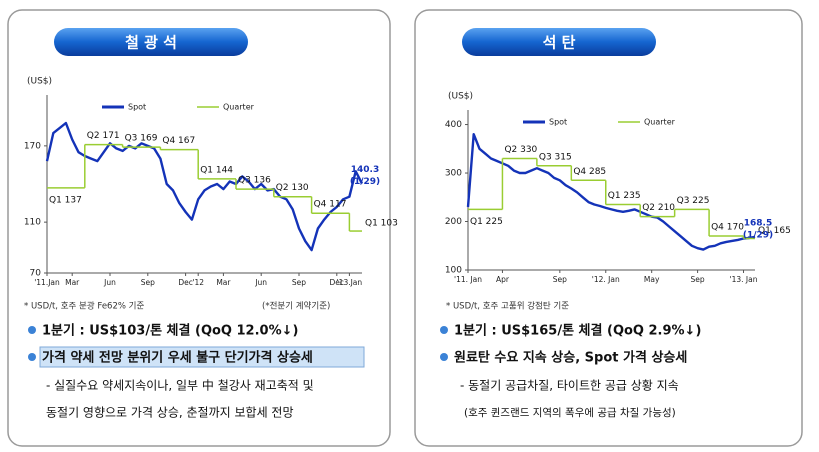 This screenshot has height=452, width=819. Describe the element at coordinates (170, 413) in the screenshot. I see `detail: 동절기 영향으로 가격 상승, 춘절까지 보합세 전망` at that location.